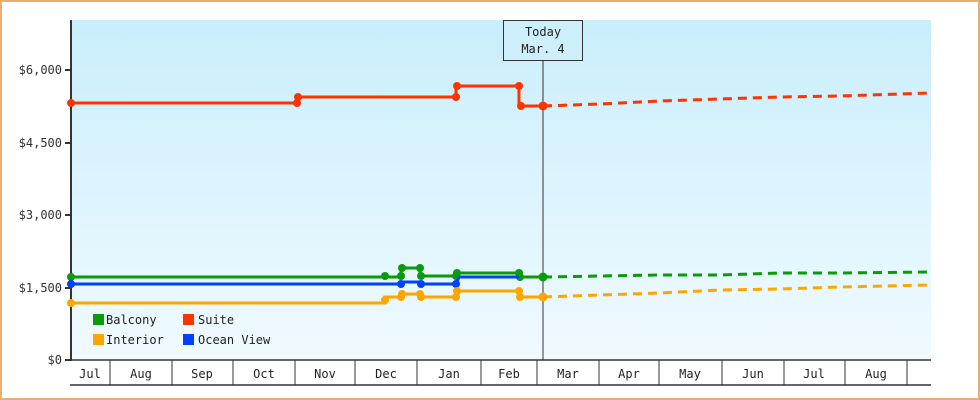 Image resolution: width=980 pixels, height=400 pixels. Describe the element at coordinates (40, 143) in the screenshot. I see `y-label-4500: $4,500` at that location.